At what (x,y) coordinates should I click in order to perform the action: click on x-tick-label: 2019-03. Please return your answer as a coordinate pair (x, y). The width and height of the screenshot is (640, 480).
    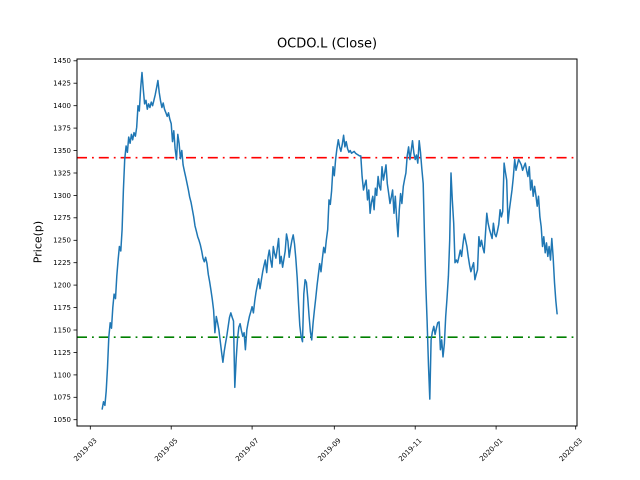
    Looking at the image, I should click on (85, 450).